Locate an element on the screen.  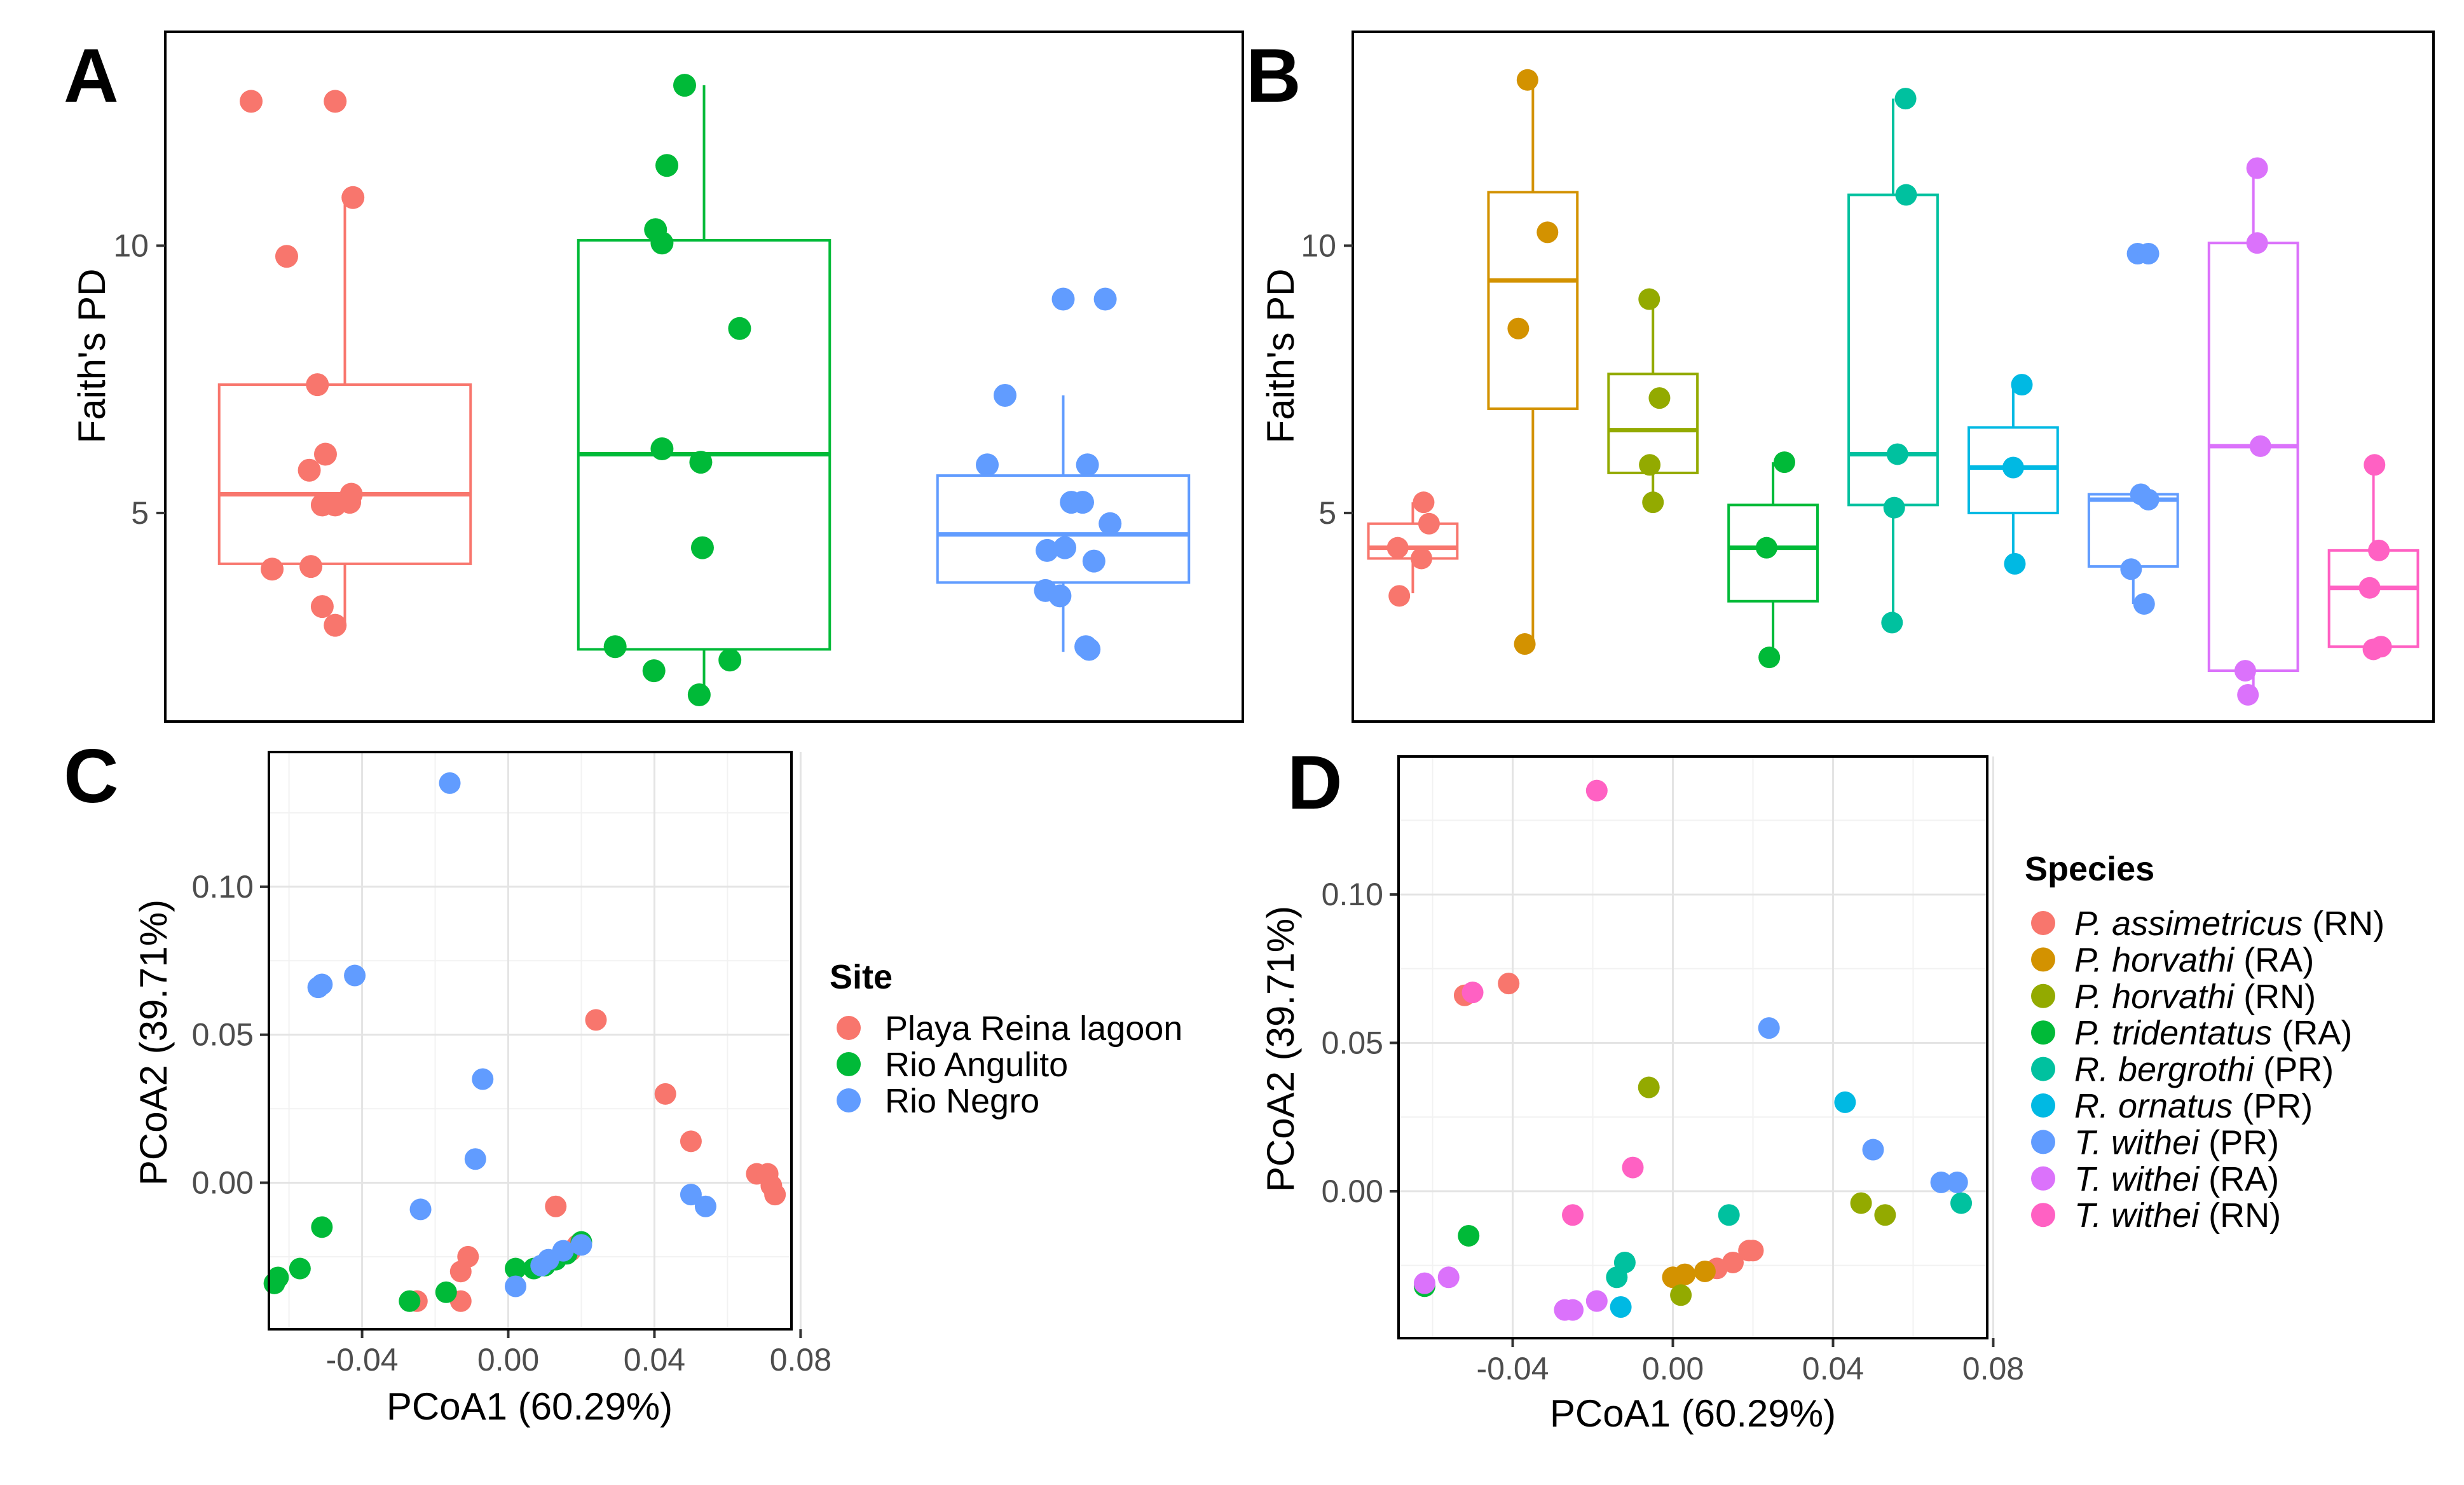
panel-label-a: A is located at coordinates (92, 75).